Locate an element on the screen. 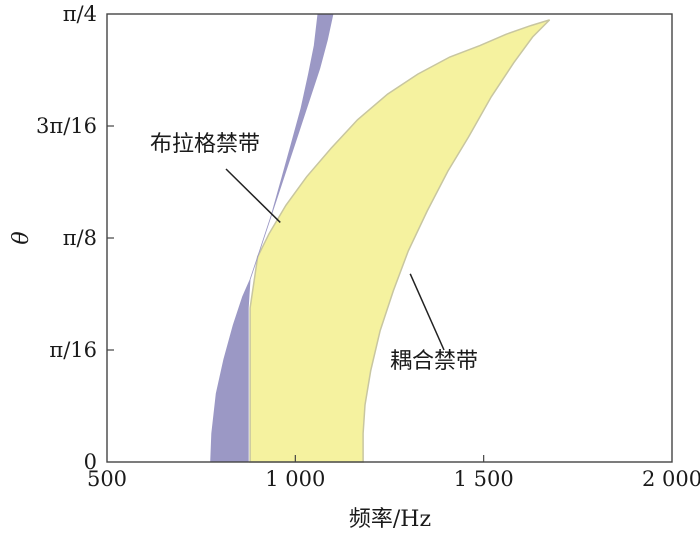 The height and width of the screenshot is (538, 700). y-tick-label: π/4 is located at coordinates (80, 14).